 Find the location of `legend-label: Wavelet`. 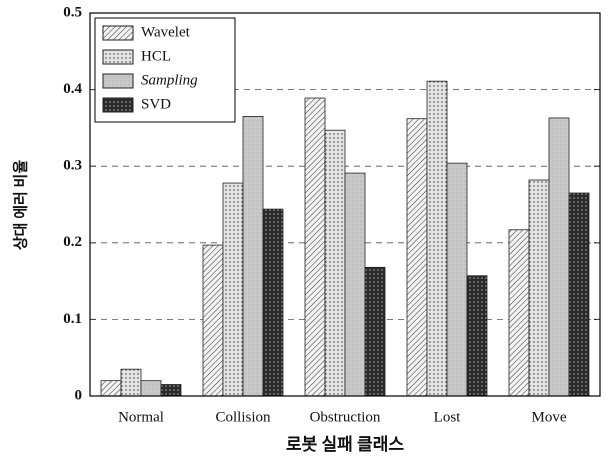

legend-label: Wavelet is located at coordinates (166, 32).